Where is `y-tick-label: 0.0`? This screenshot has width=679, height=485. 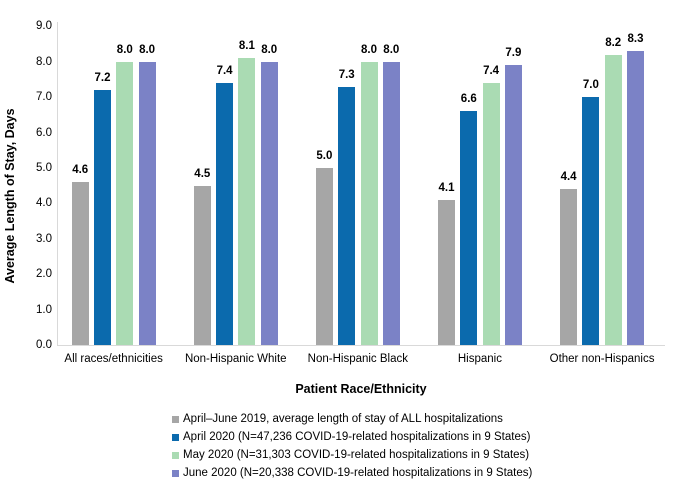
y-tick-label: 0.0 is located at coordinates (44, 345).